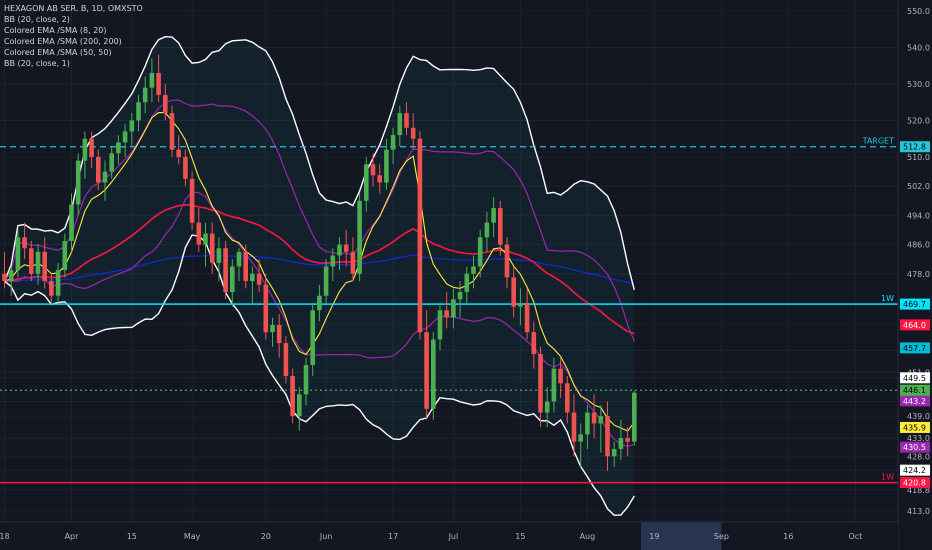 Image resolution: width=932 pixels, height=550 pixels. I want to click on price-tick-label: 486.0, so click(918, 245).